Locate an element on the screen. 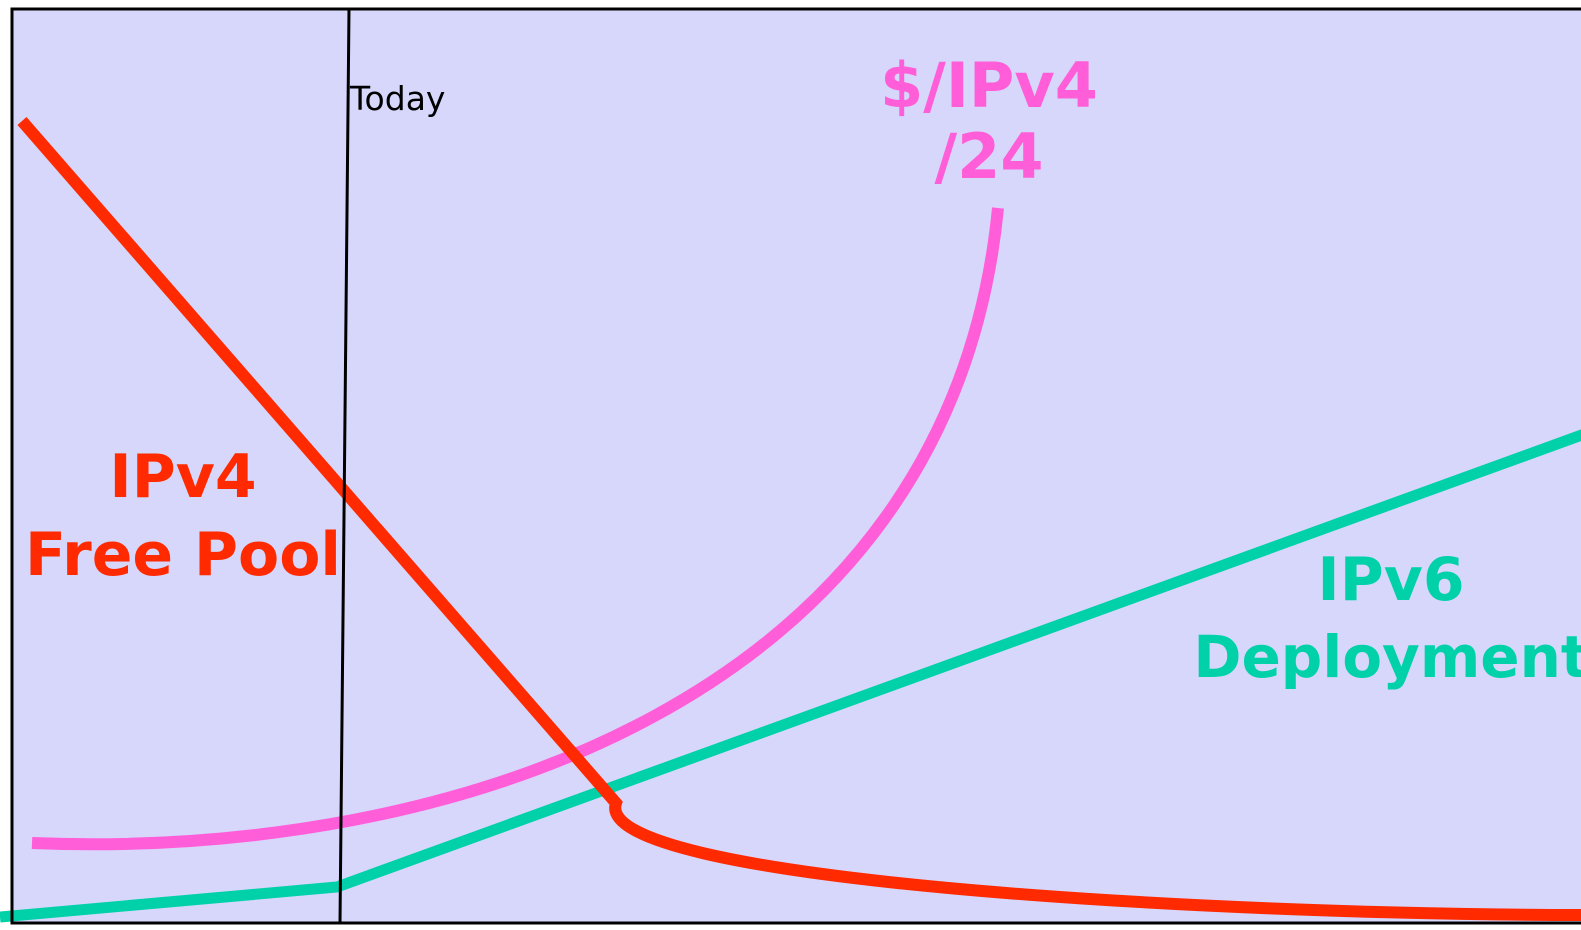 Image resolution: width=1581 pixels, height=930 pixels. ipv4-price-label-line2: /24 is located at coordinates (989, 156).